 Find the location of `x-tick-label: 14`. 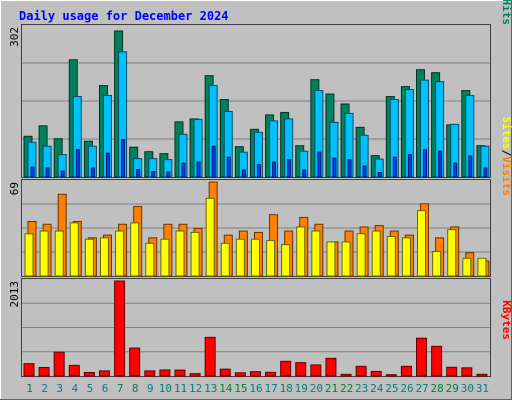

x-tick-label: 14 is located at coordinates (226, 388).